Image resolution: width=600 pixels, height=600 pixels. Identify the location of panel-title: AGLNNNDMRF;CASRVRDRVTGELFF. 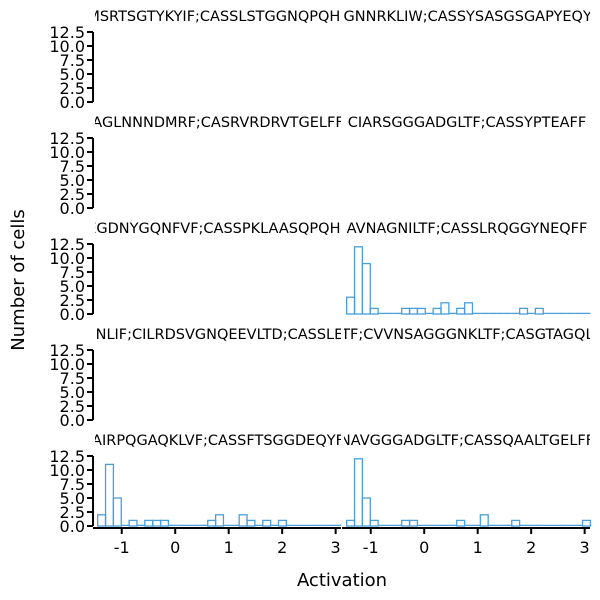
(217, 123).